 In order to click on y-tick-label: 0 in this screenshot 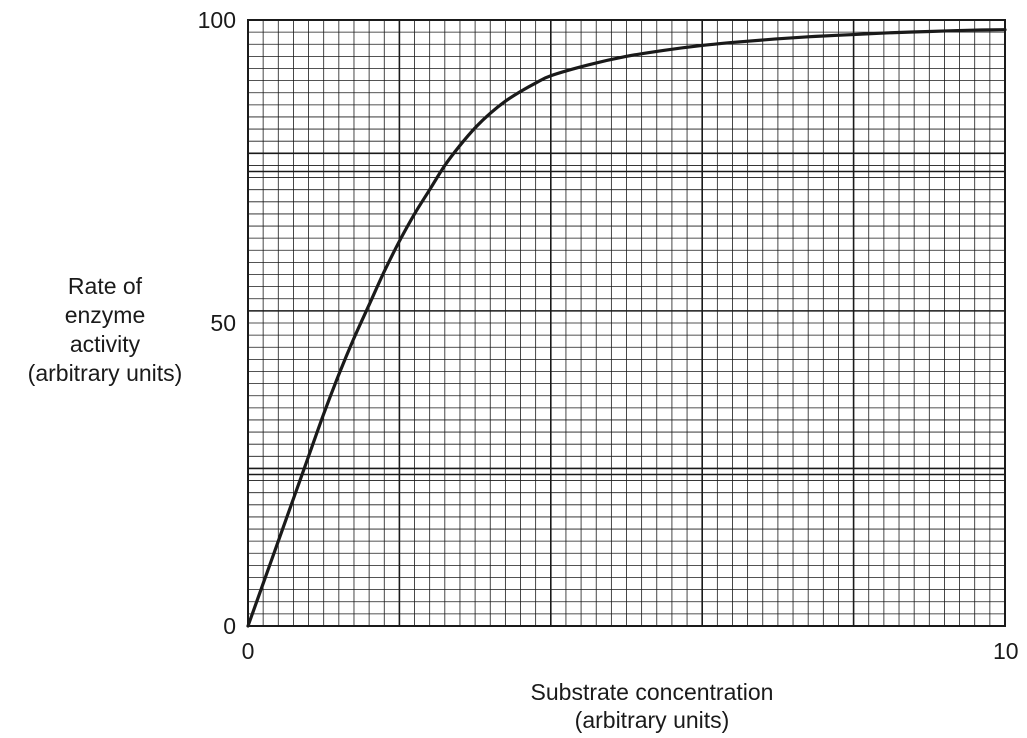, I will do `click(229, 626)`.